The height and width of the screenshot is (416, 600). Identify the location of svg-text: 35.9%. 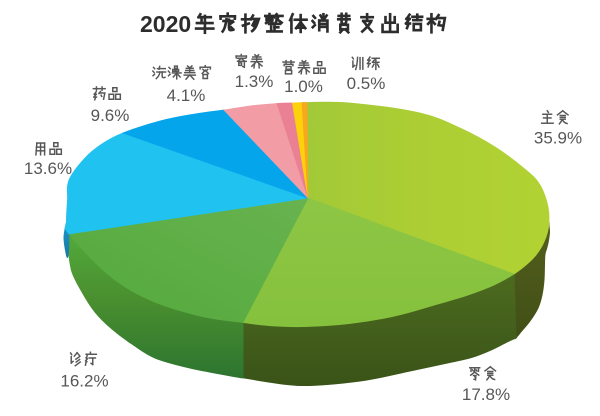
(558, 138).